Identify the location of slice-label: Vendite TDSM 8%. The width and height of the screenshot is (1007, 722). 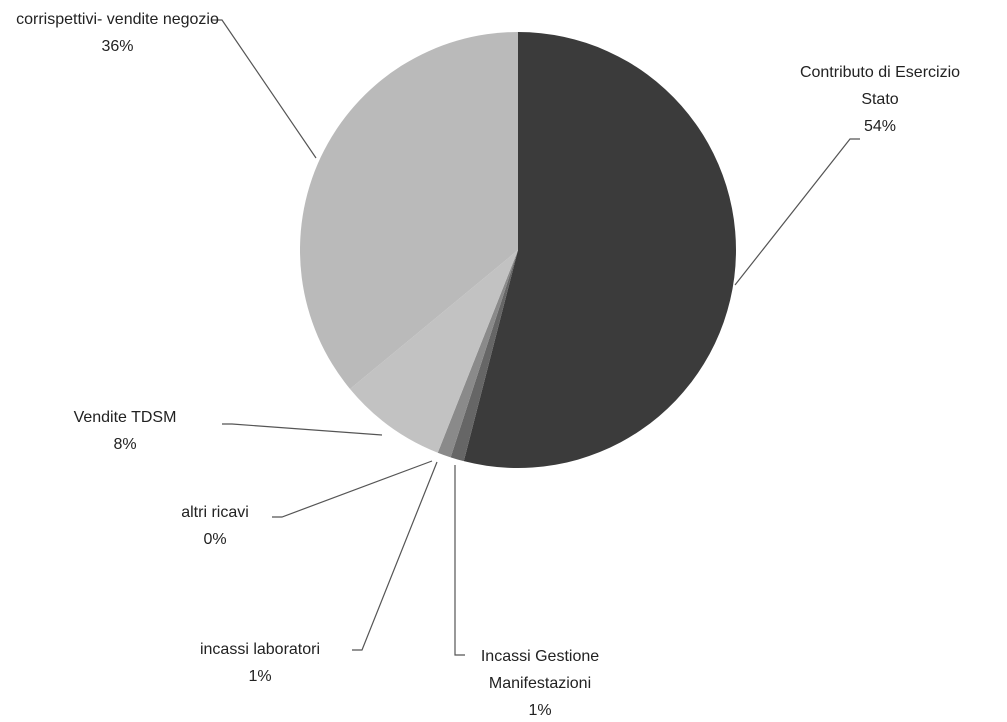
(125, 431).